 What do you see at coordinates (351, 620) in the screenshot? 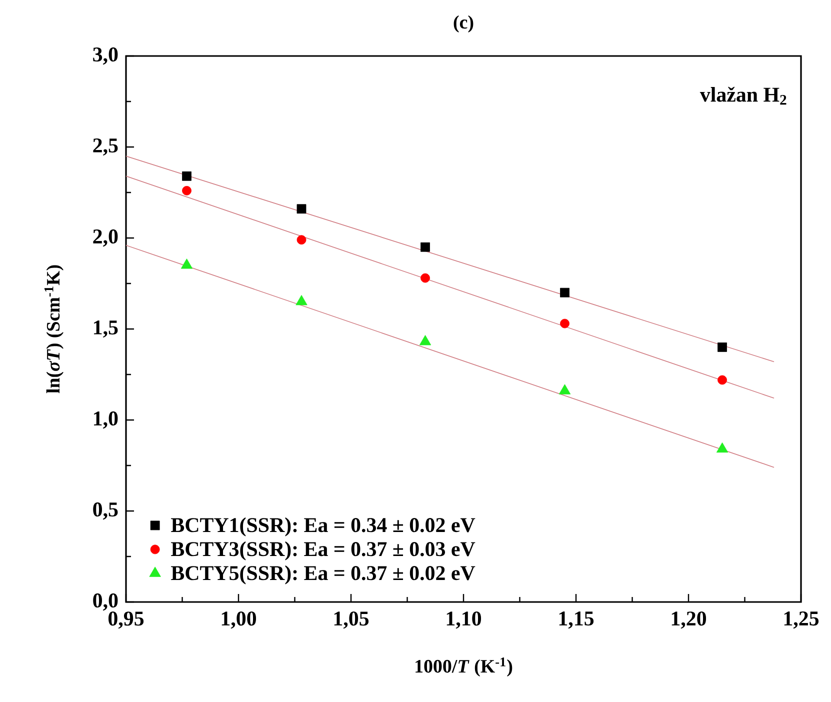
I see `x-tick-label: 1,05` at bounding box center [351, 620].